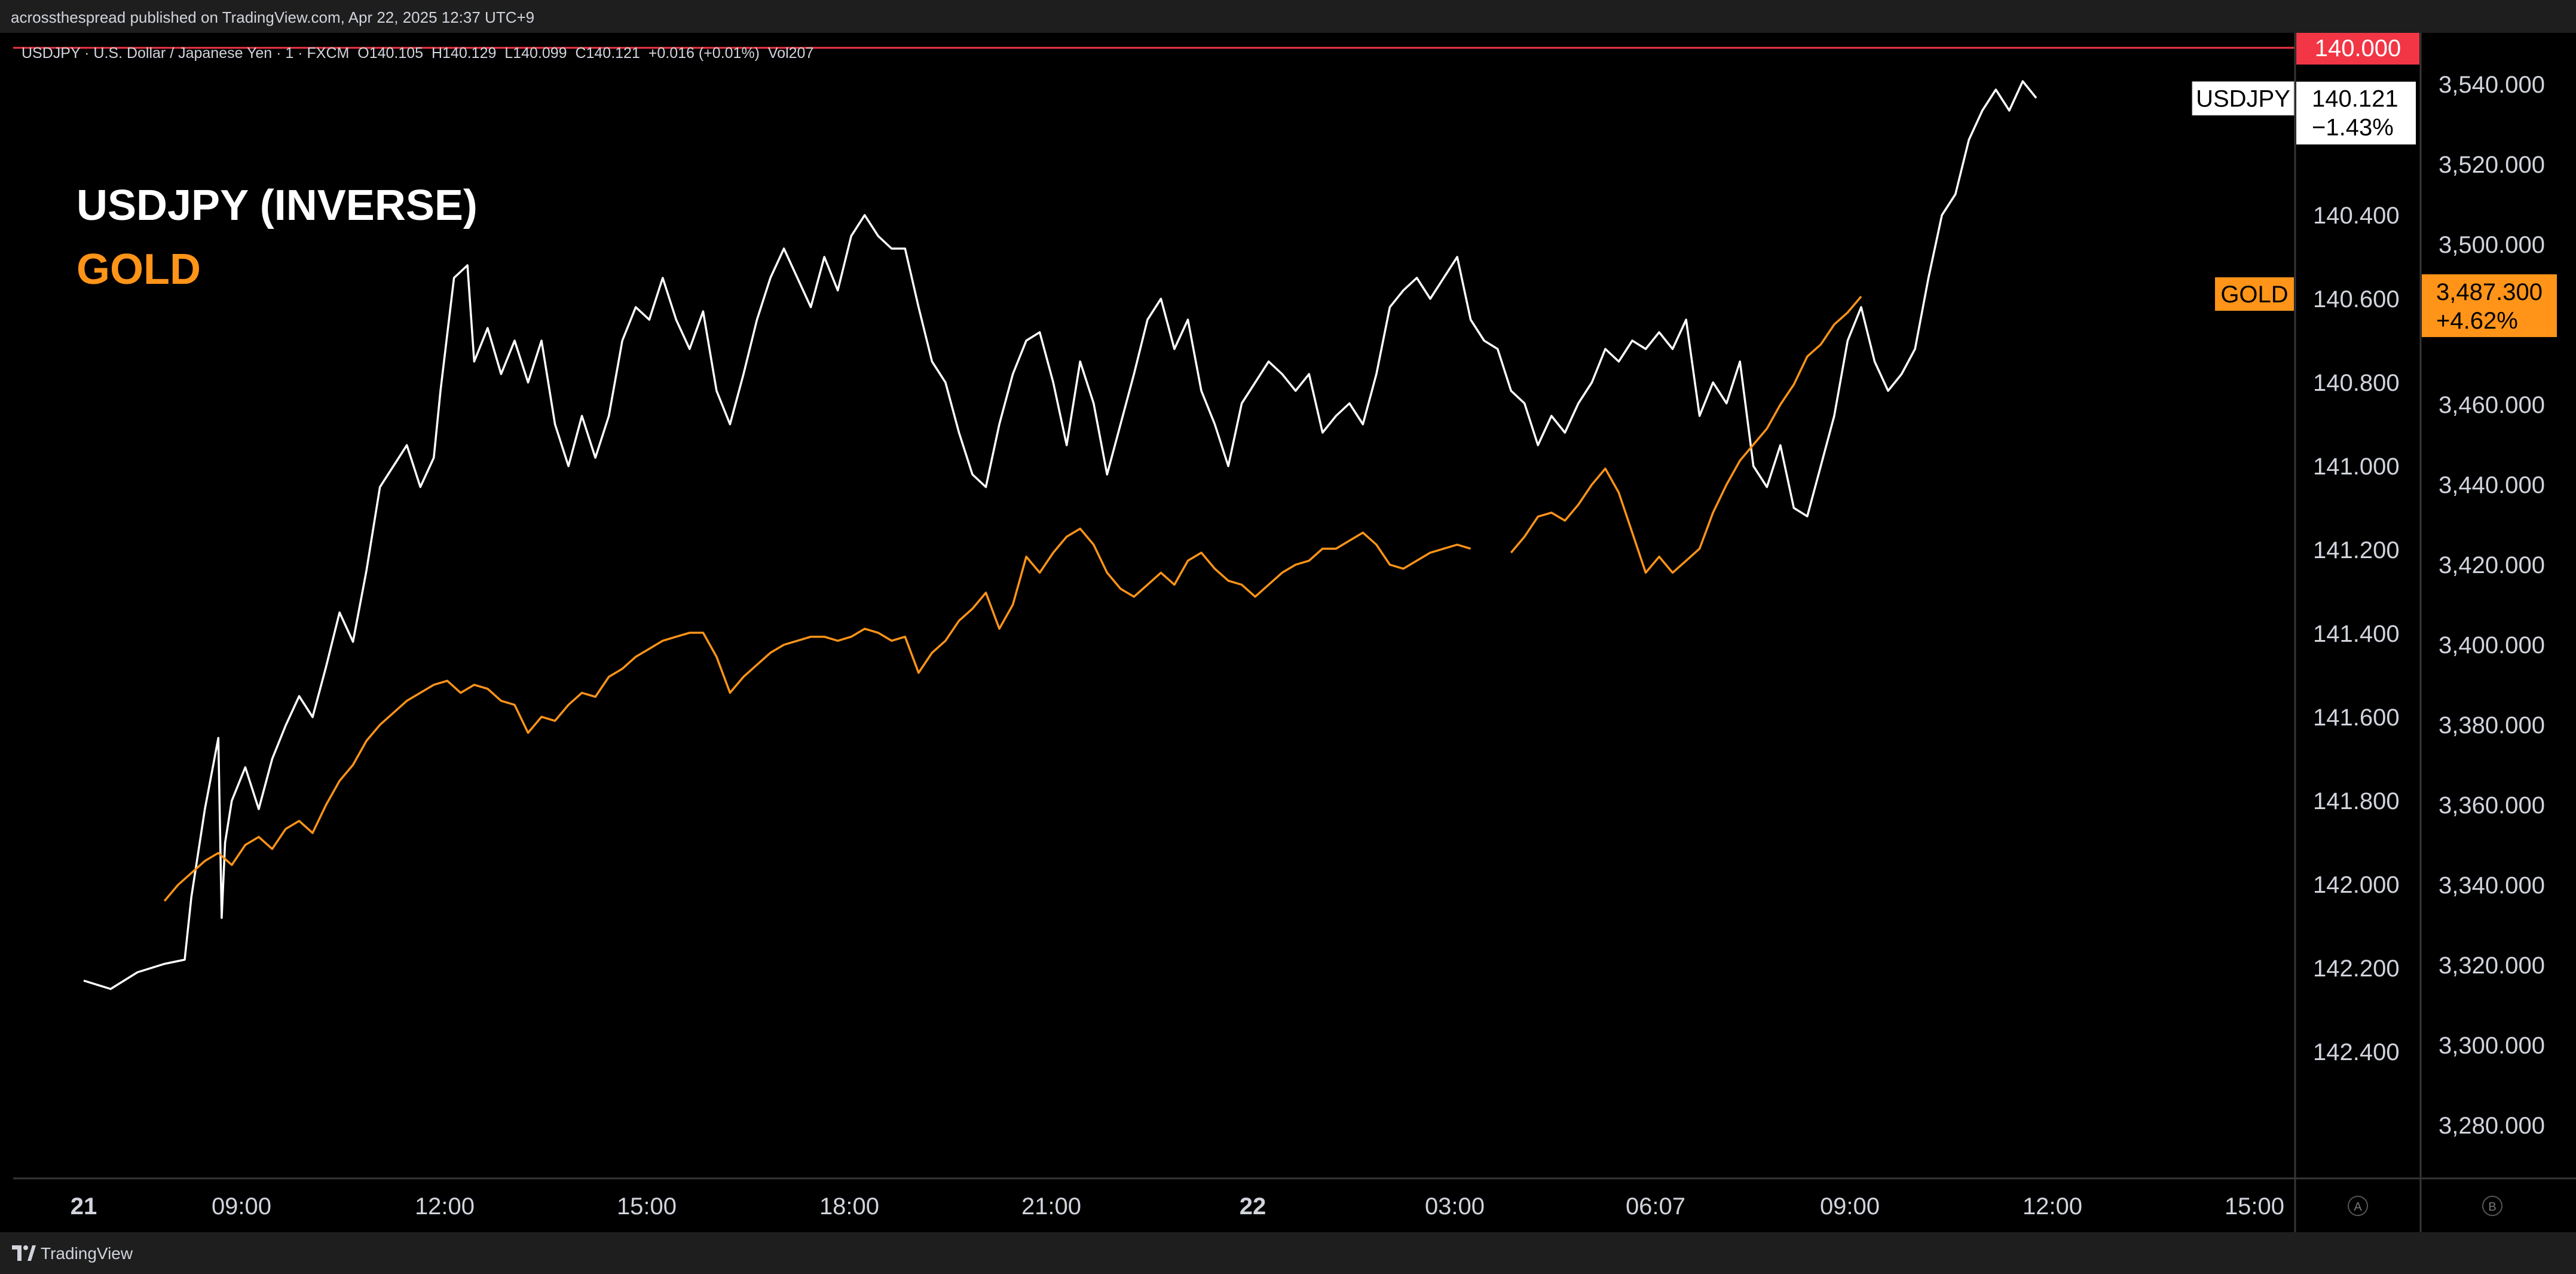 Image resolution: width=2576 pixels, height=1274 pixels. I want to click on left-axis-tick: 140.800, so click(2356, 383).